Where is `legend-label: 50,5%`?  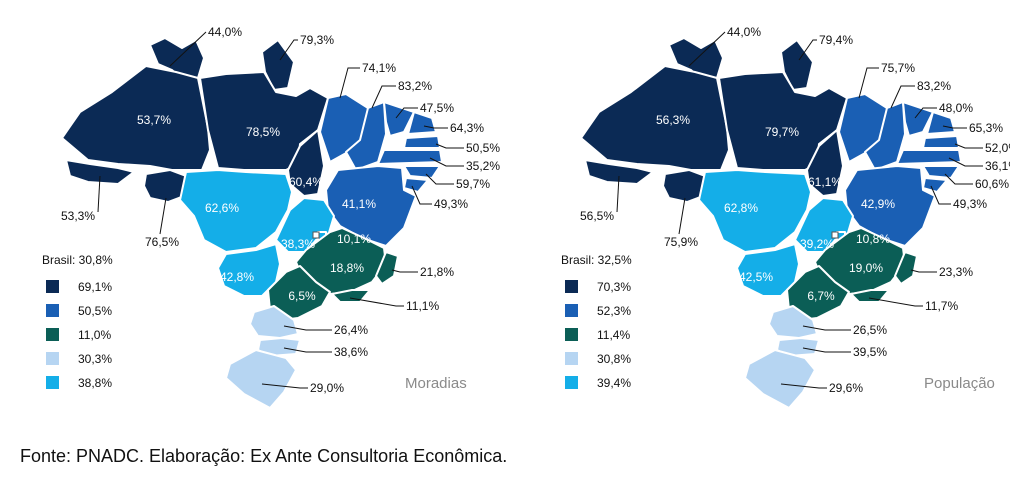
legend-label: 50,5% is located at coordinates (95, 311).